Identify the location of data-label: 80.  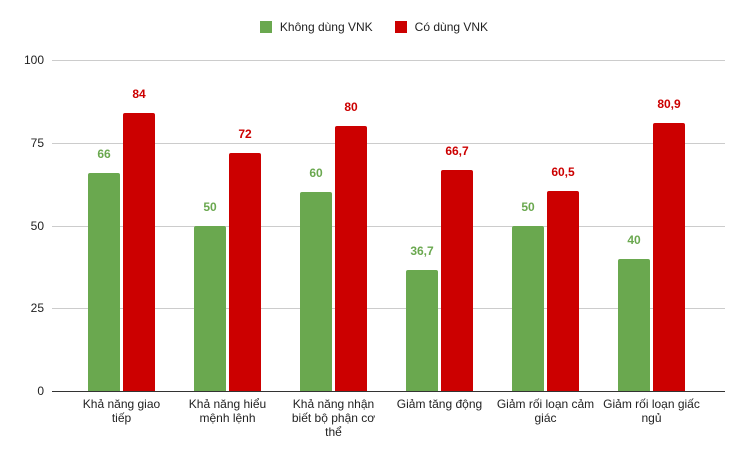
(351, 107).